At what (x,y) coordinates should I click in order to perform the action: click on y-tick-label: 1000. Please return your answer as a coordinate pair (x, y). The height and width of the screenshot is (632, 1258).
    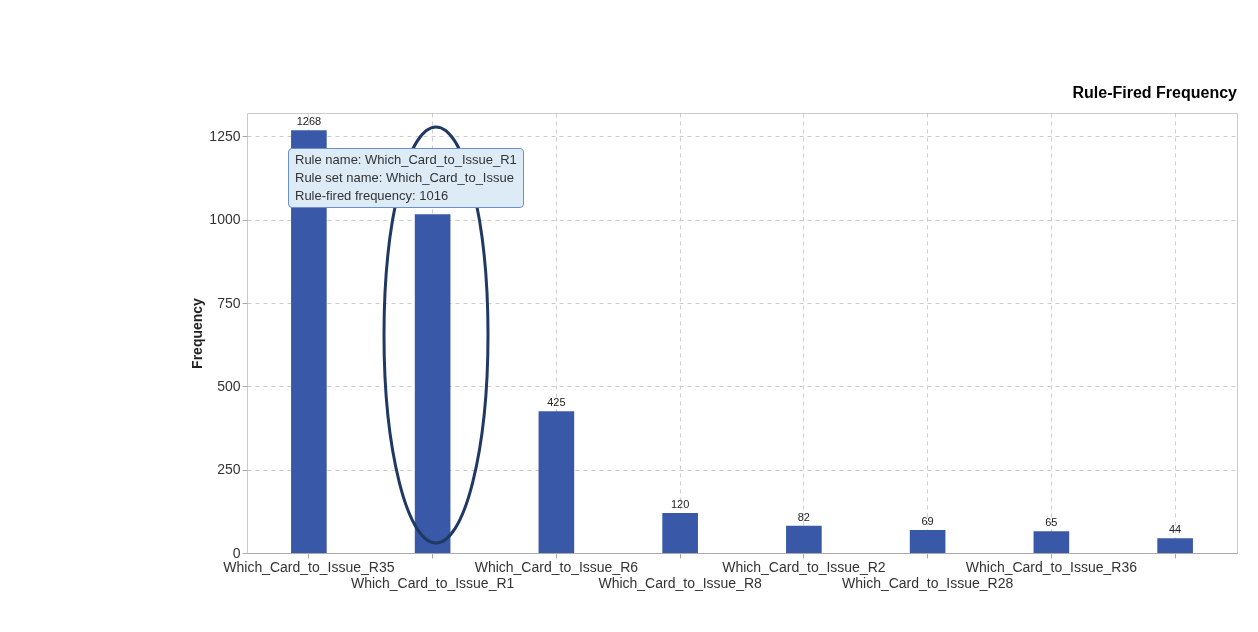
    Looking at the image, I should click on (225, 219).